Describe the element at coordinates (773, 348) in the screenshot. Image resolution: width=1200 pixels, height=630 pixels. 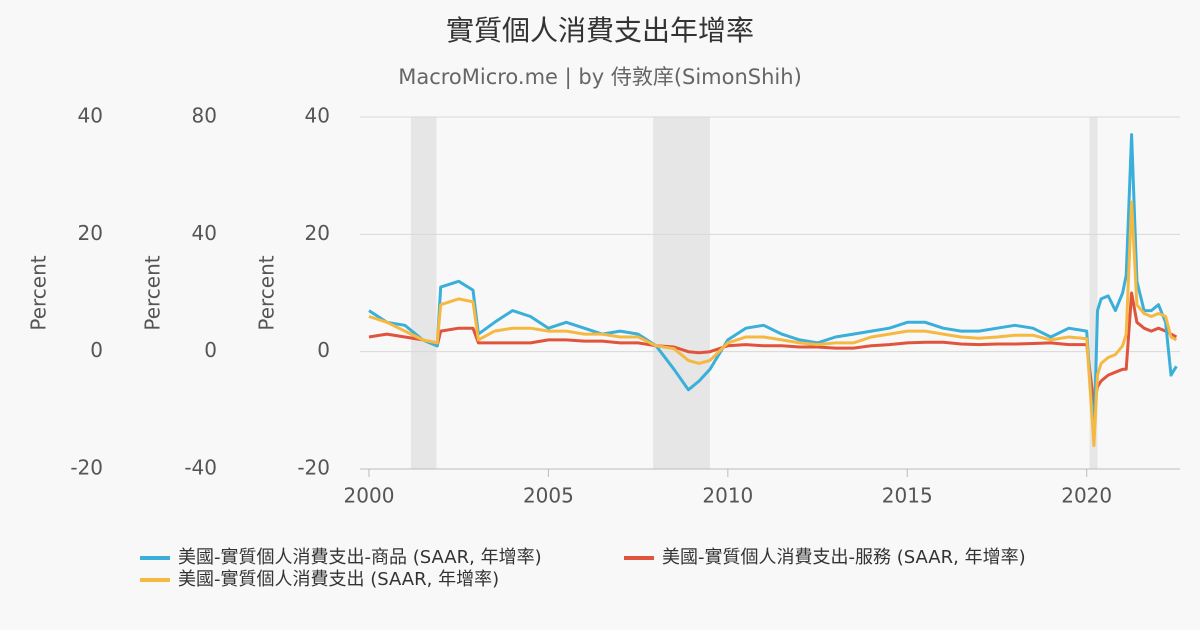
I see `series-line` at that location.